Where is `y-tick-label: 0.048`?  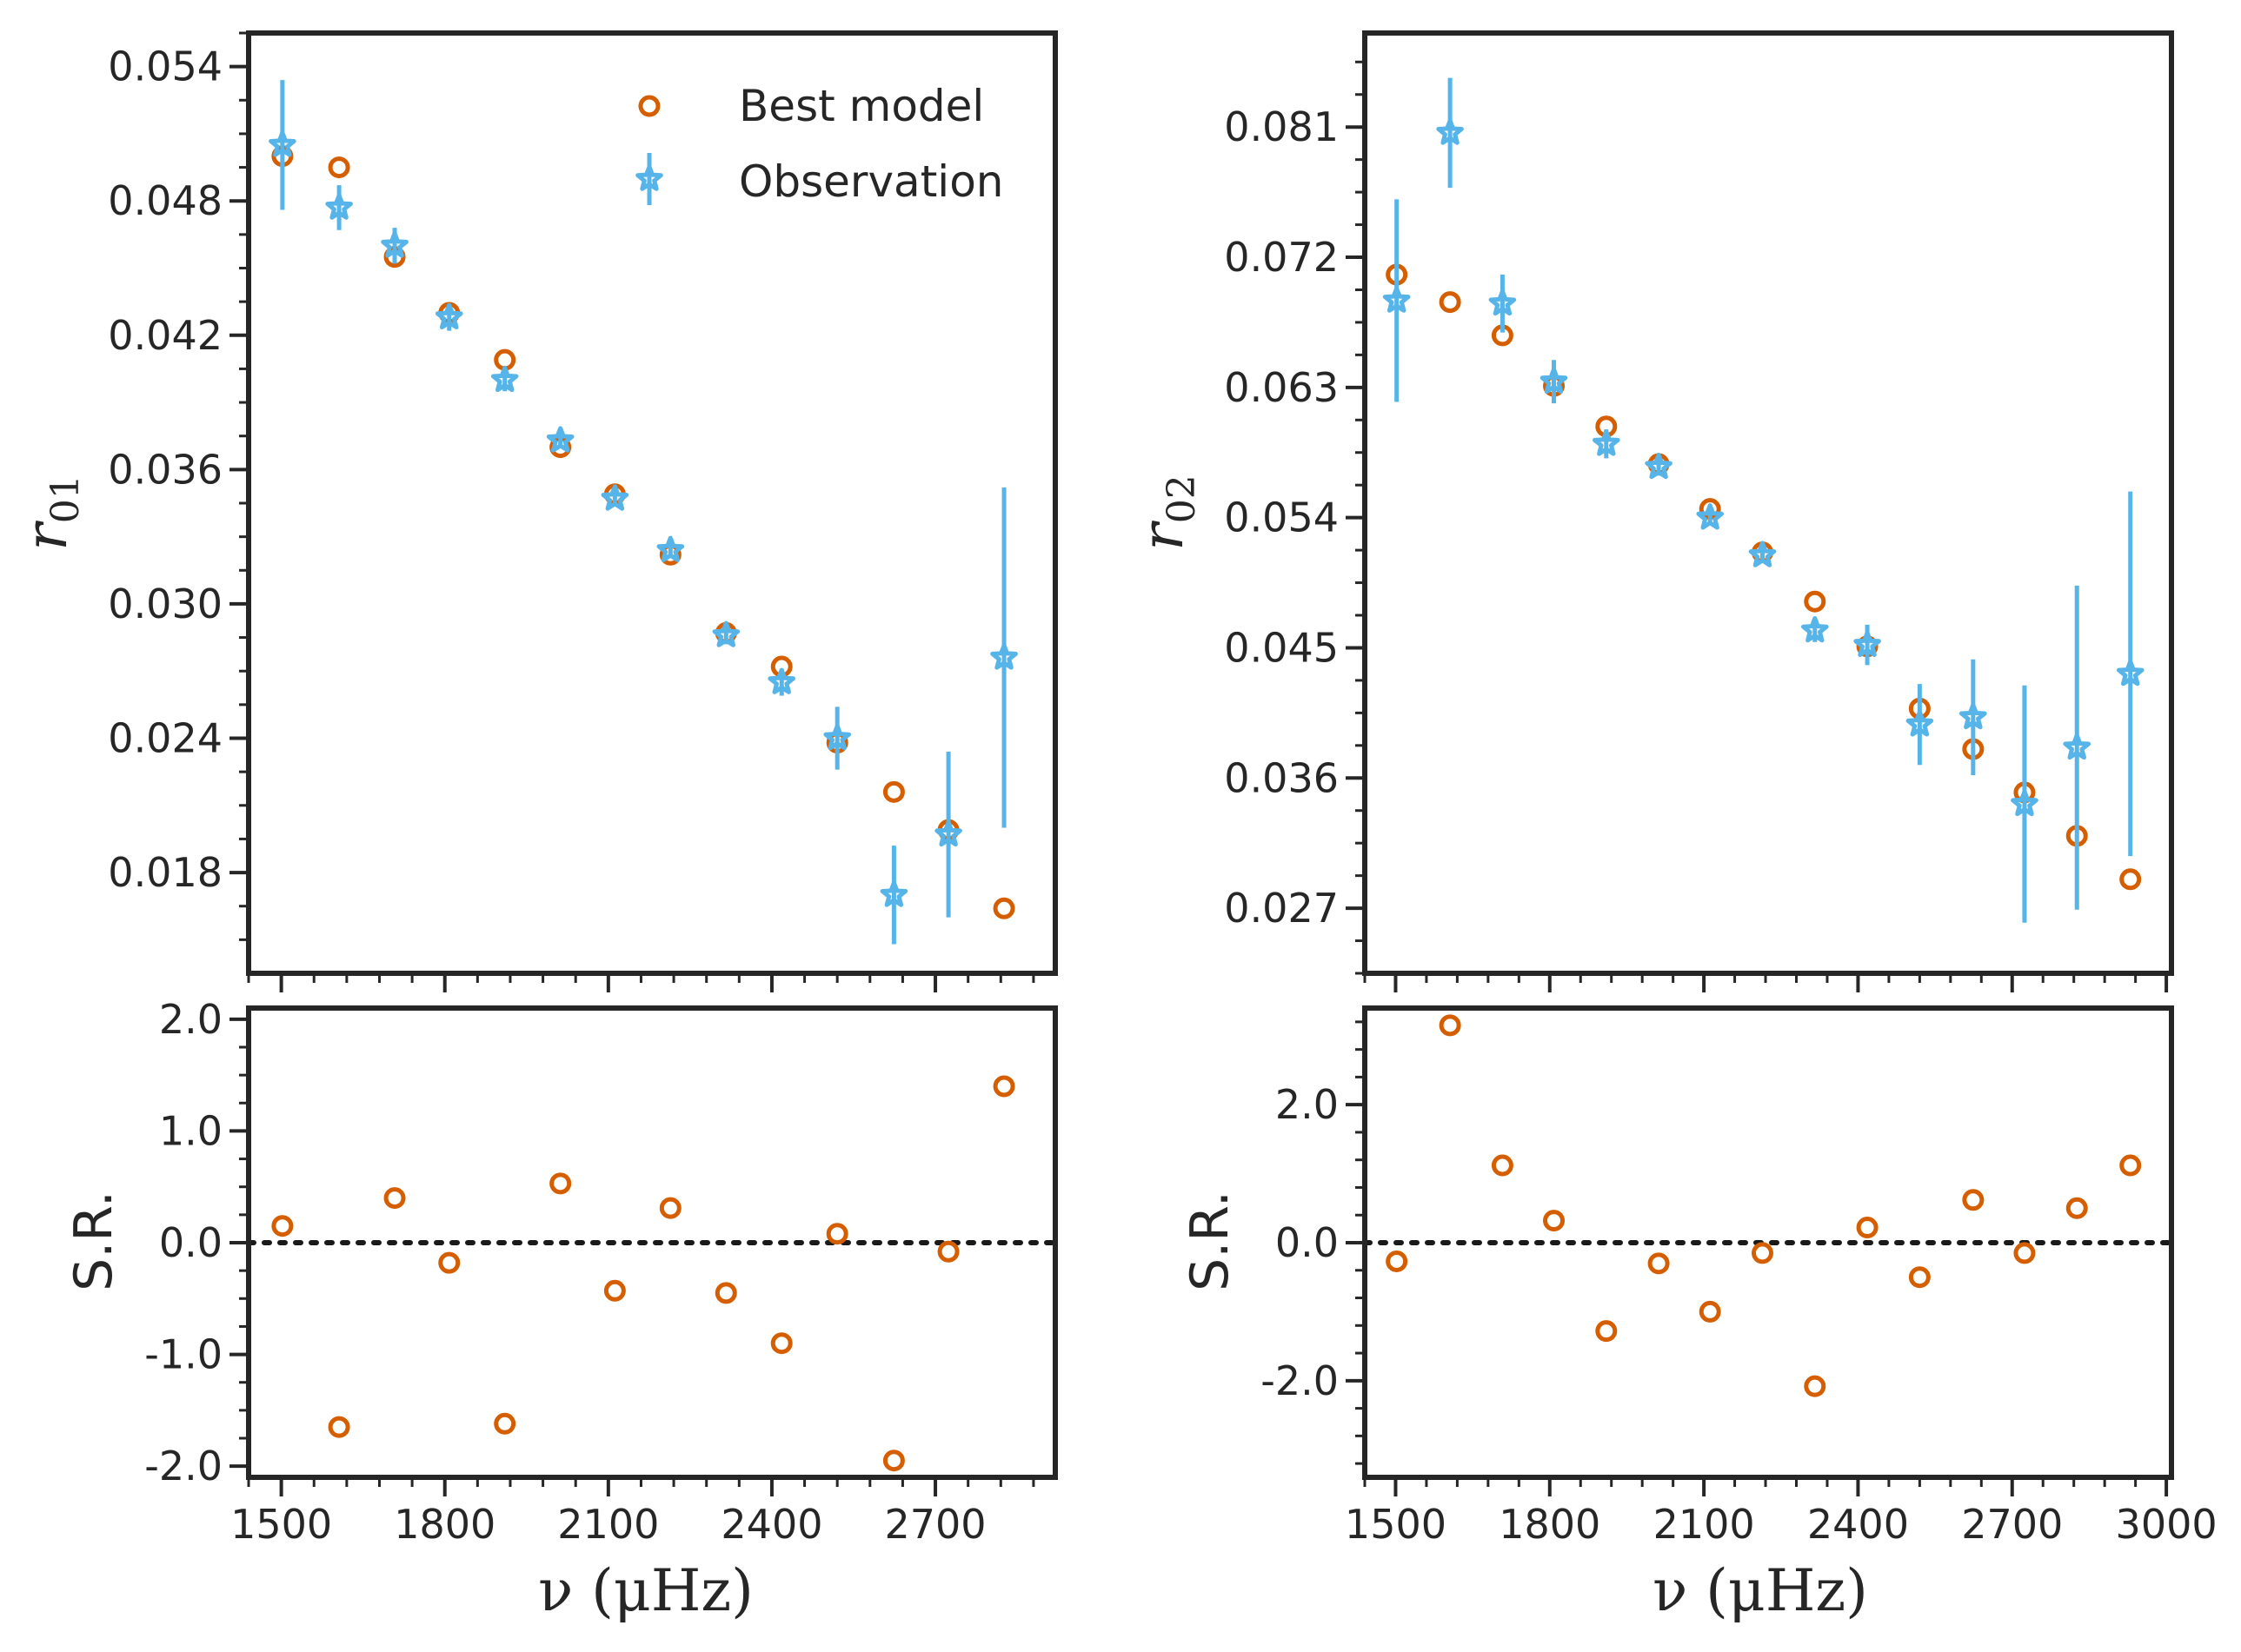
y-tick-label: 0.048 is located at coordinates (165, 201).